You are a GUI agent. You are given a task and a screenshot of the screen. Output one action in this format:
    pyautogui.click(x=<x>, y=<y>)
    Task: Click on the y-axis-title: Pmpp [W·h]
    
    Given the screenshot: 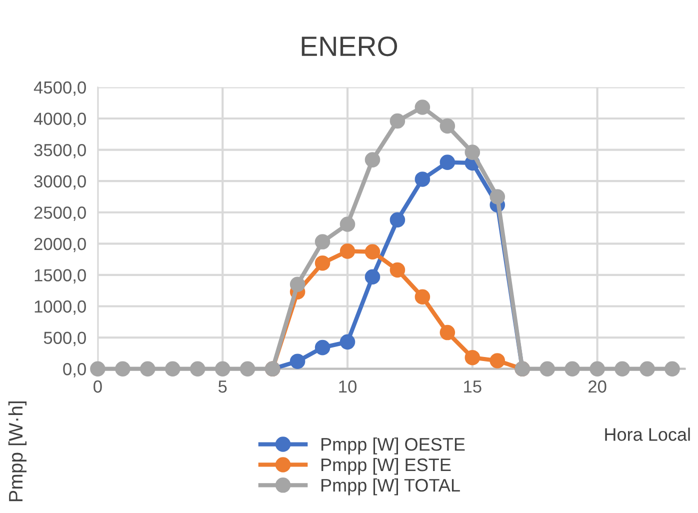 What is the action you would take?
    pyautogui.click(x=17, y=452)
    